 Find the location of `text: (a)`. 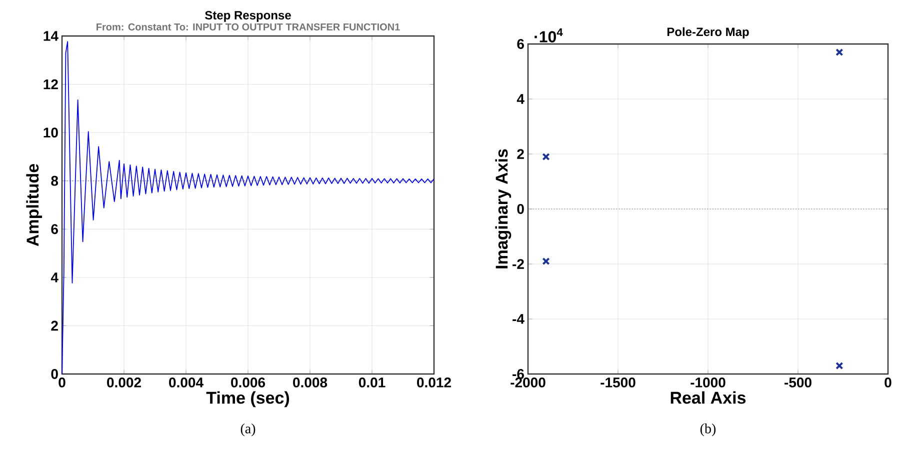

text: (a) is located at coordinates (248, 430).